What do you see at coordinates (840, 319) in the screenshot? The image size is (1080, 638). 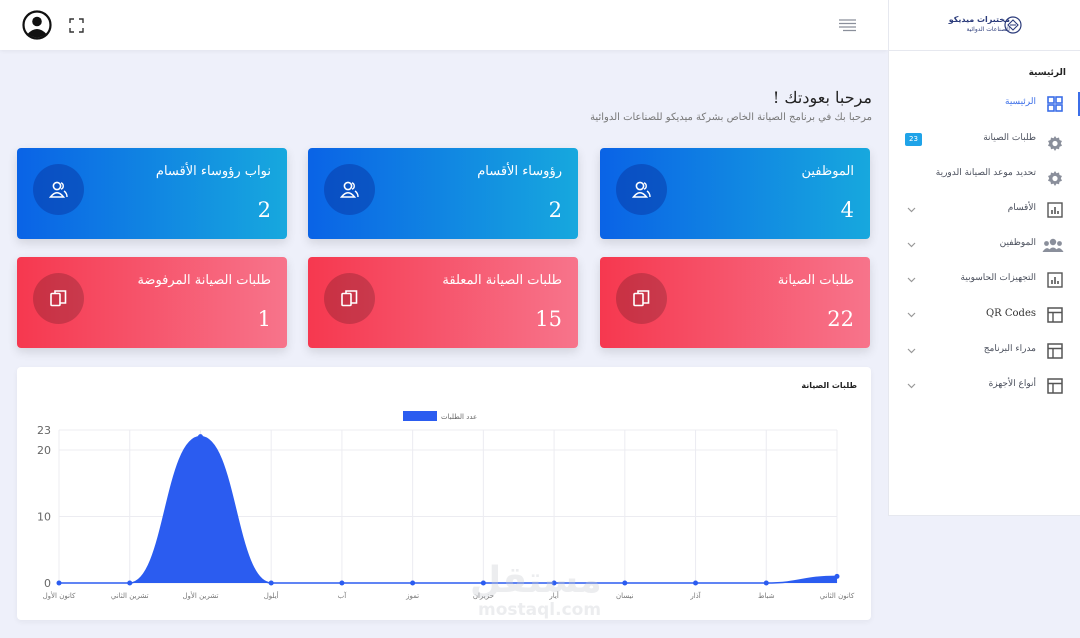 I see `card-value: 22` at bounding box center [840, 319].